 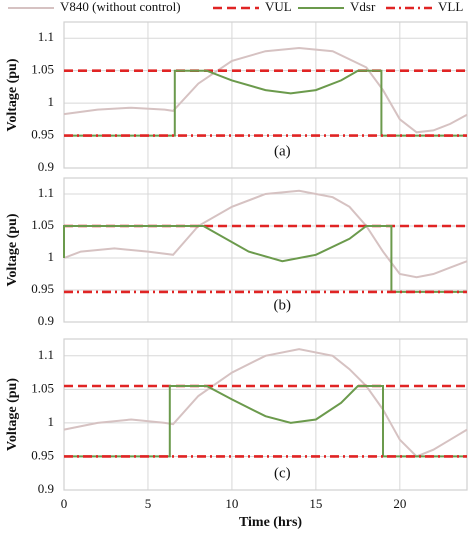 What do you see at coordinates (315, 503) in the screenshot?
I see `x-tick-label: 15` at bounding box center [315, 503].